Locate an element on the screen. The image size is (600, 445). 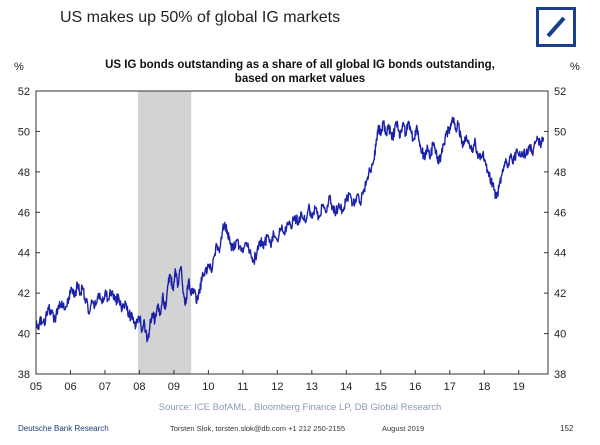
y-axis-unit-right: % is located at coordinates (575, 67).